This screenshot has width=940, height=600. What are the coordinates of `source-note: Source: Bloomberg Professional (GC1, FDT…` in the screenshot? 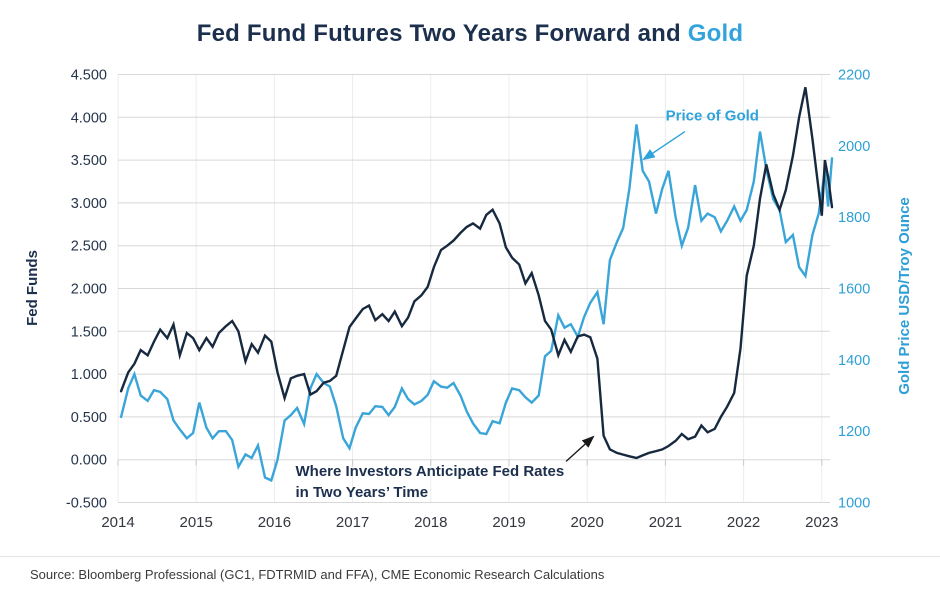 It's located at (317, 574).